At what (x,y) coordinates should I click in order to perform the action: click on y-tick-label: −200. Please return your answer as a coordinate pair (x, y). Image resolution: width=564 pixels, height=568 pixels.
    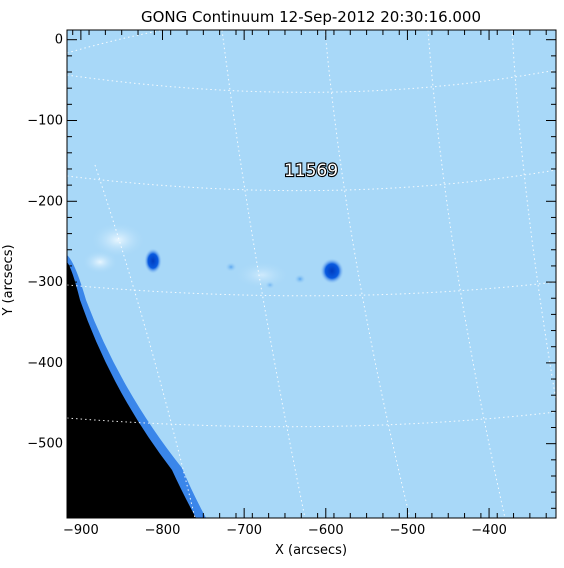
    Looking at the image, I should click on (45, 201).